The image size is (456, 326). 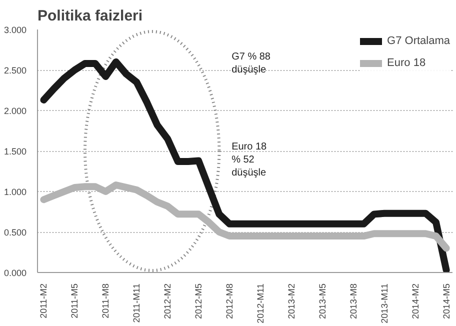 I want to click on x-tick-label: 2012-M11, so click(x=260, y=304).